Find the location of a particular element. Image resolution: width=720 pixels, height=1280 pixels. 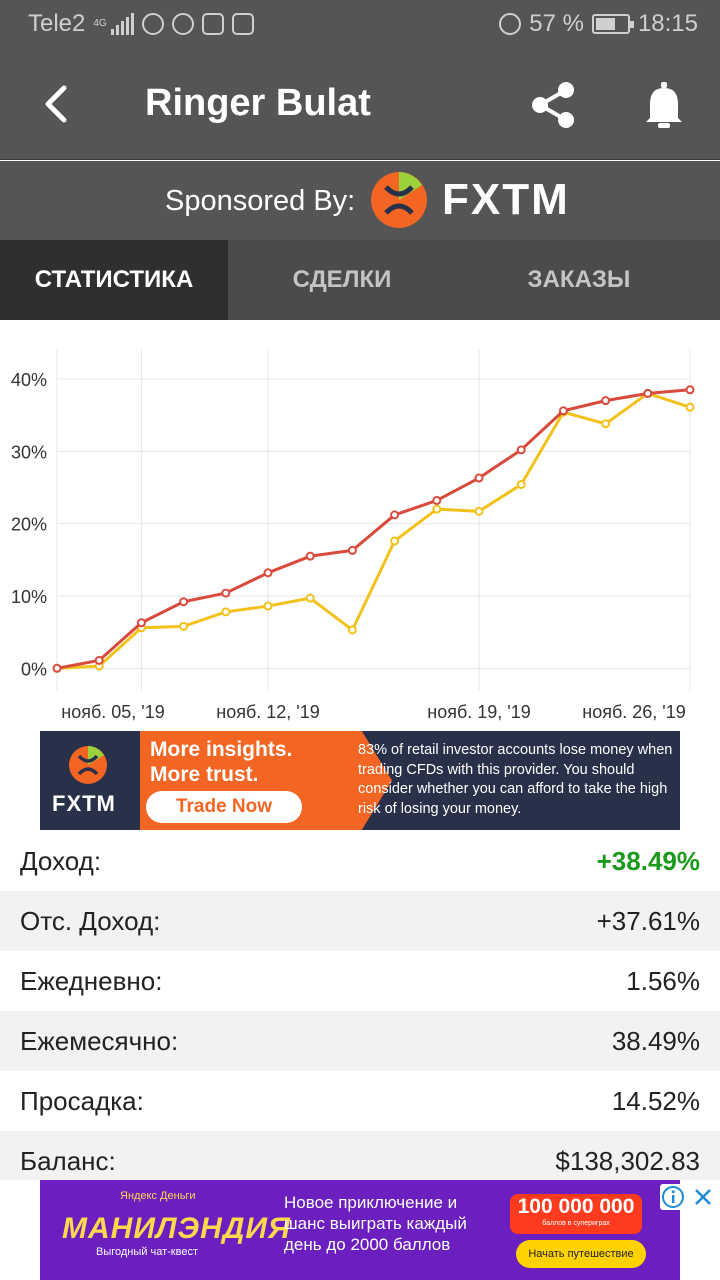

stat-value: 38.49% is located at coordinates (655, 1040).